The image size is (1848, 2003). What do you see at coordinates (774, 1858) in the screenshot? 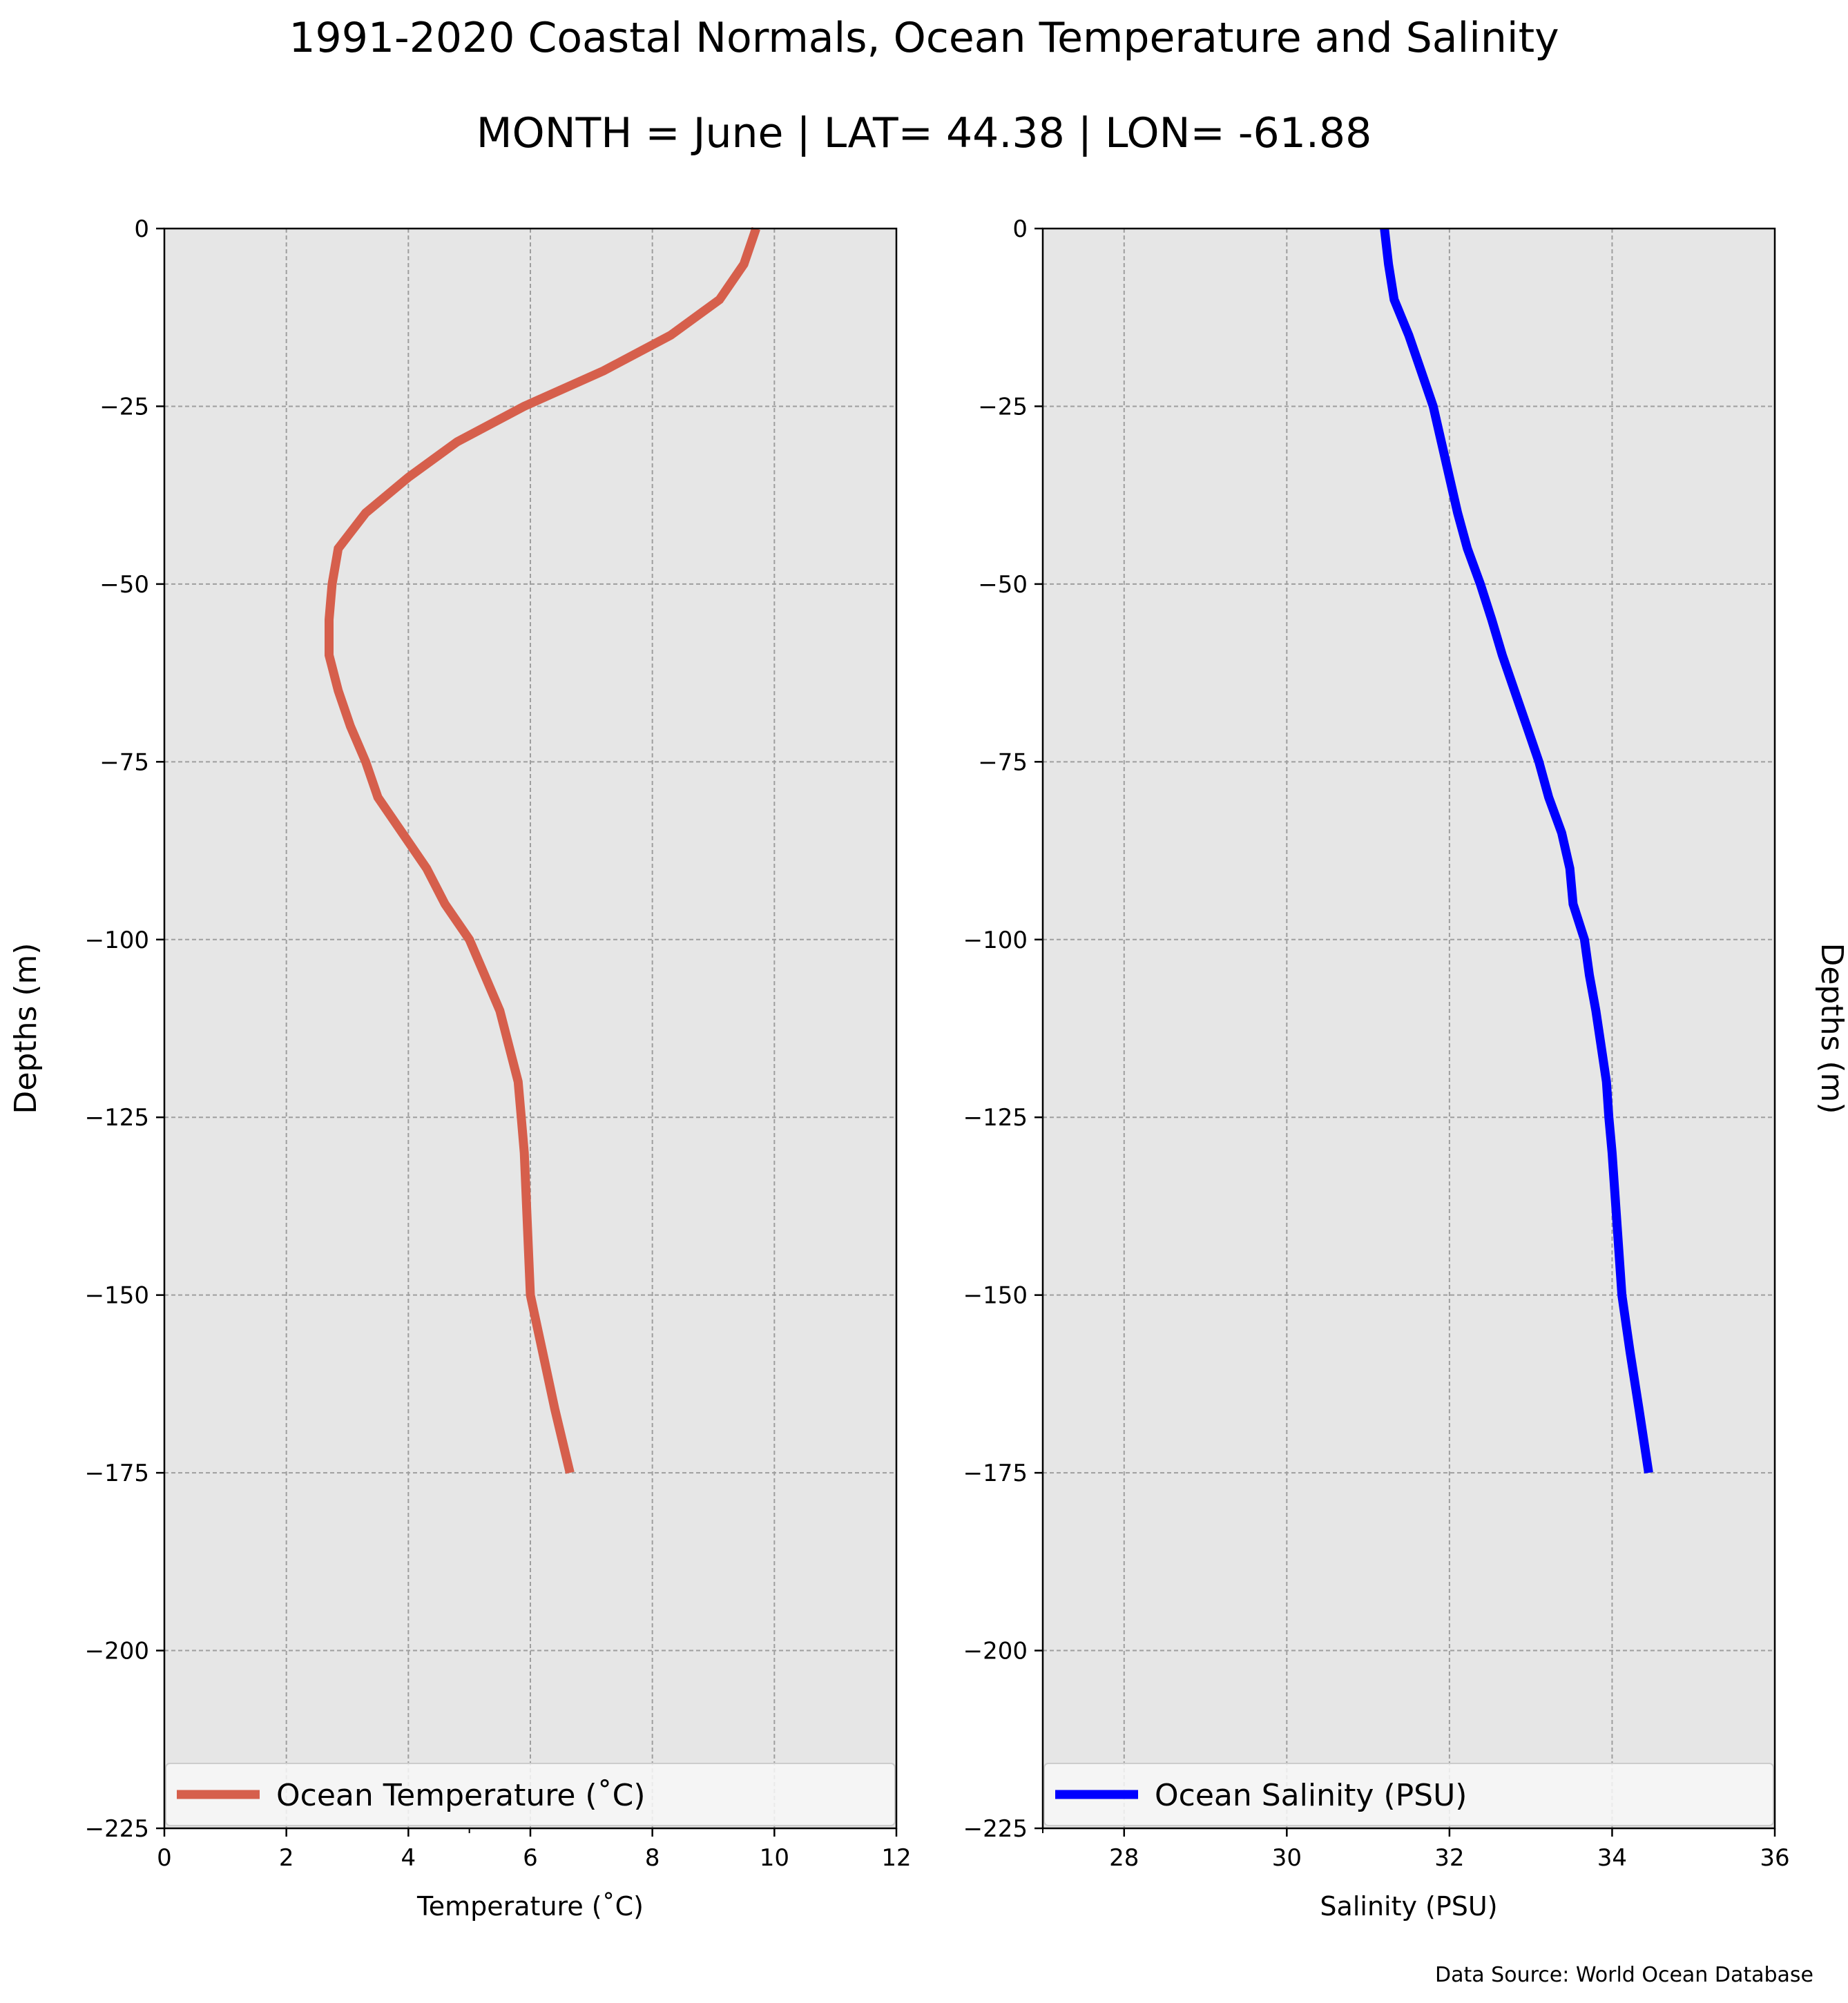
I see `x-tick-label: 10` at bounding box center [774, 1858].